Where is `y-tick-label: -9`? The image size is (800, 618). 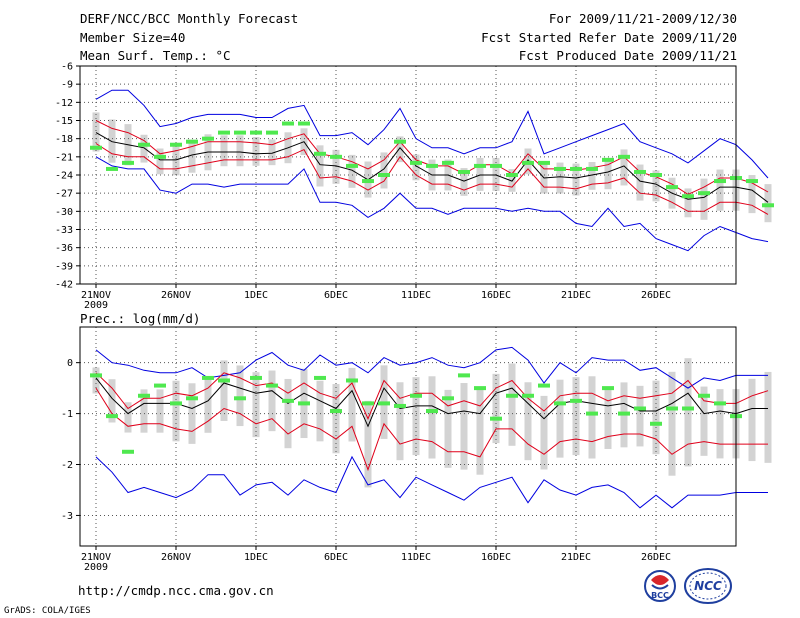
y-tick-label: -9 is located at coordinates (67, 85).